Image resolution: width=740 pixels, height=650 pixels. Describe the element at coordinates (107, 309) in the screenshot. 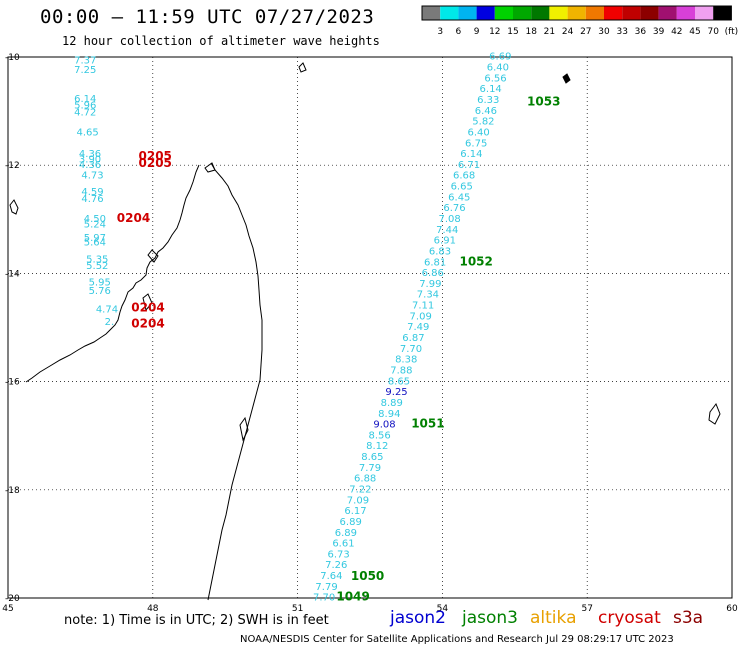

I see `swh-value: 4.74` at that location.